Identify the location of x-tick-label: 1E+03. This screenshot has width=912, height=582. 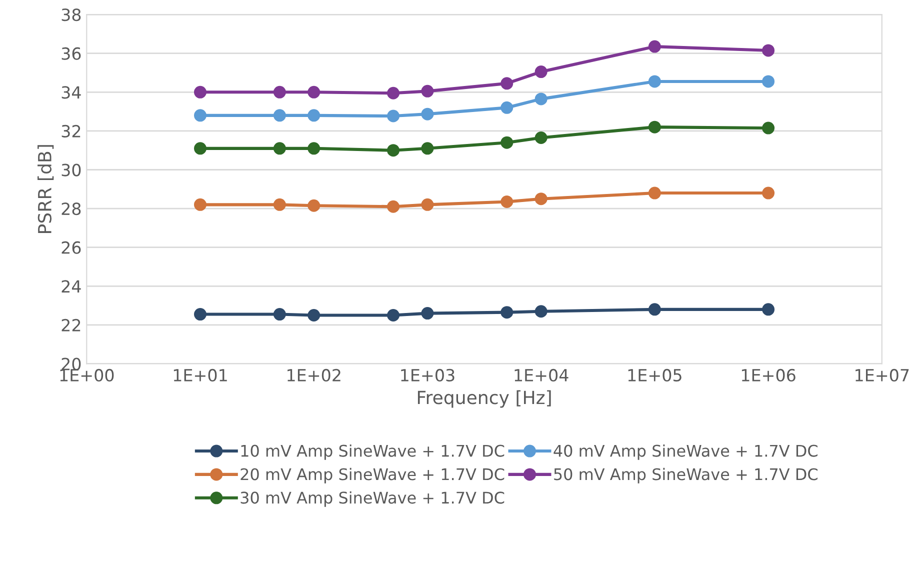
(427, 375).